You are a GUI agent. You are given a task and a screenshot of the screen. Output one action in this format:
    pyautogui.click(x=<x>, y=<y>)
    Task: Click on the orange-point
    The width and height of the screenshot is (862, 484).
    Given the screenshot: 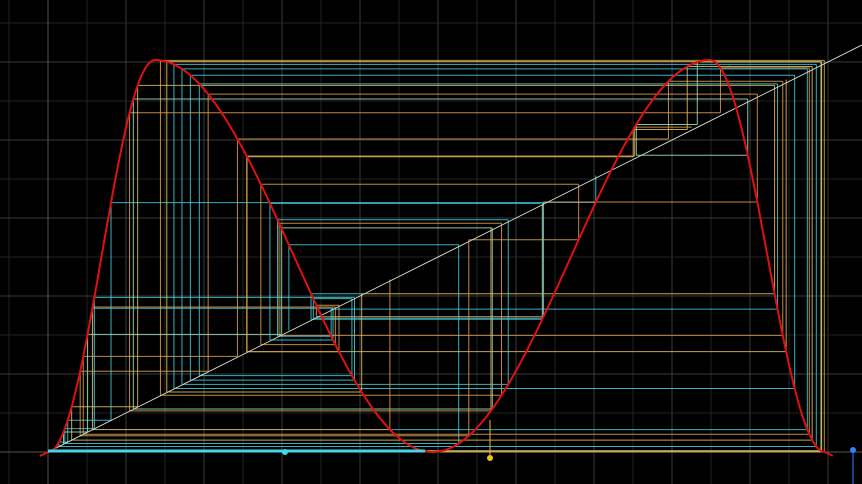 What is the action you would take?
    pyautogui.click(x=490, y=458)
    